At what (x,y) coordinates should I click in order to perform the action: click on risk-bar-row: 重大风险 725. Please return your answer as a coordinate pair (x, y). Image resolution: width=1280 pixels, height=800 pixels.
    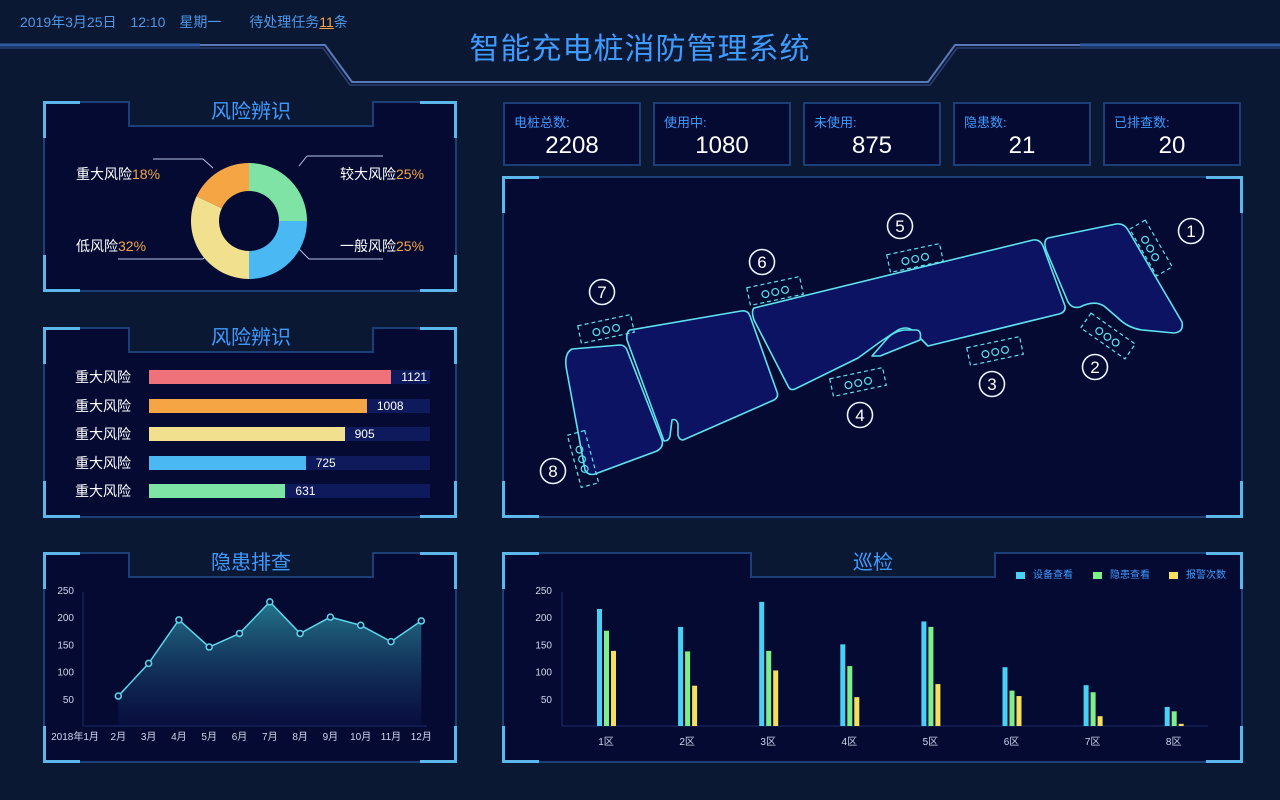
    Looking at the image, I should click on (253, 463).